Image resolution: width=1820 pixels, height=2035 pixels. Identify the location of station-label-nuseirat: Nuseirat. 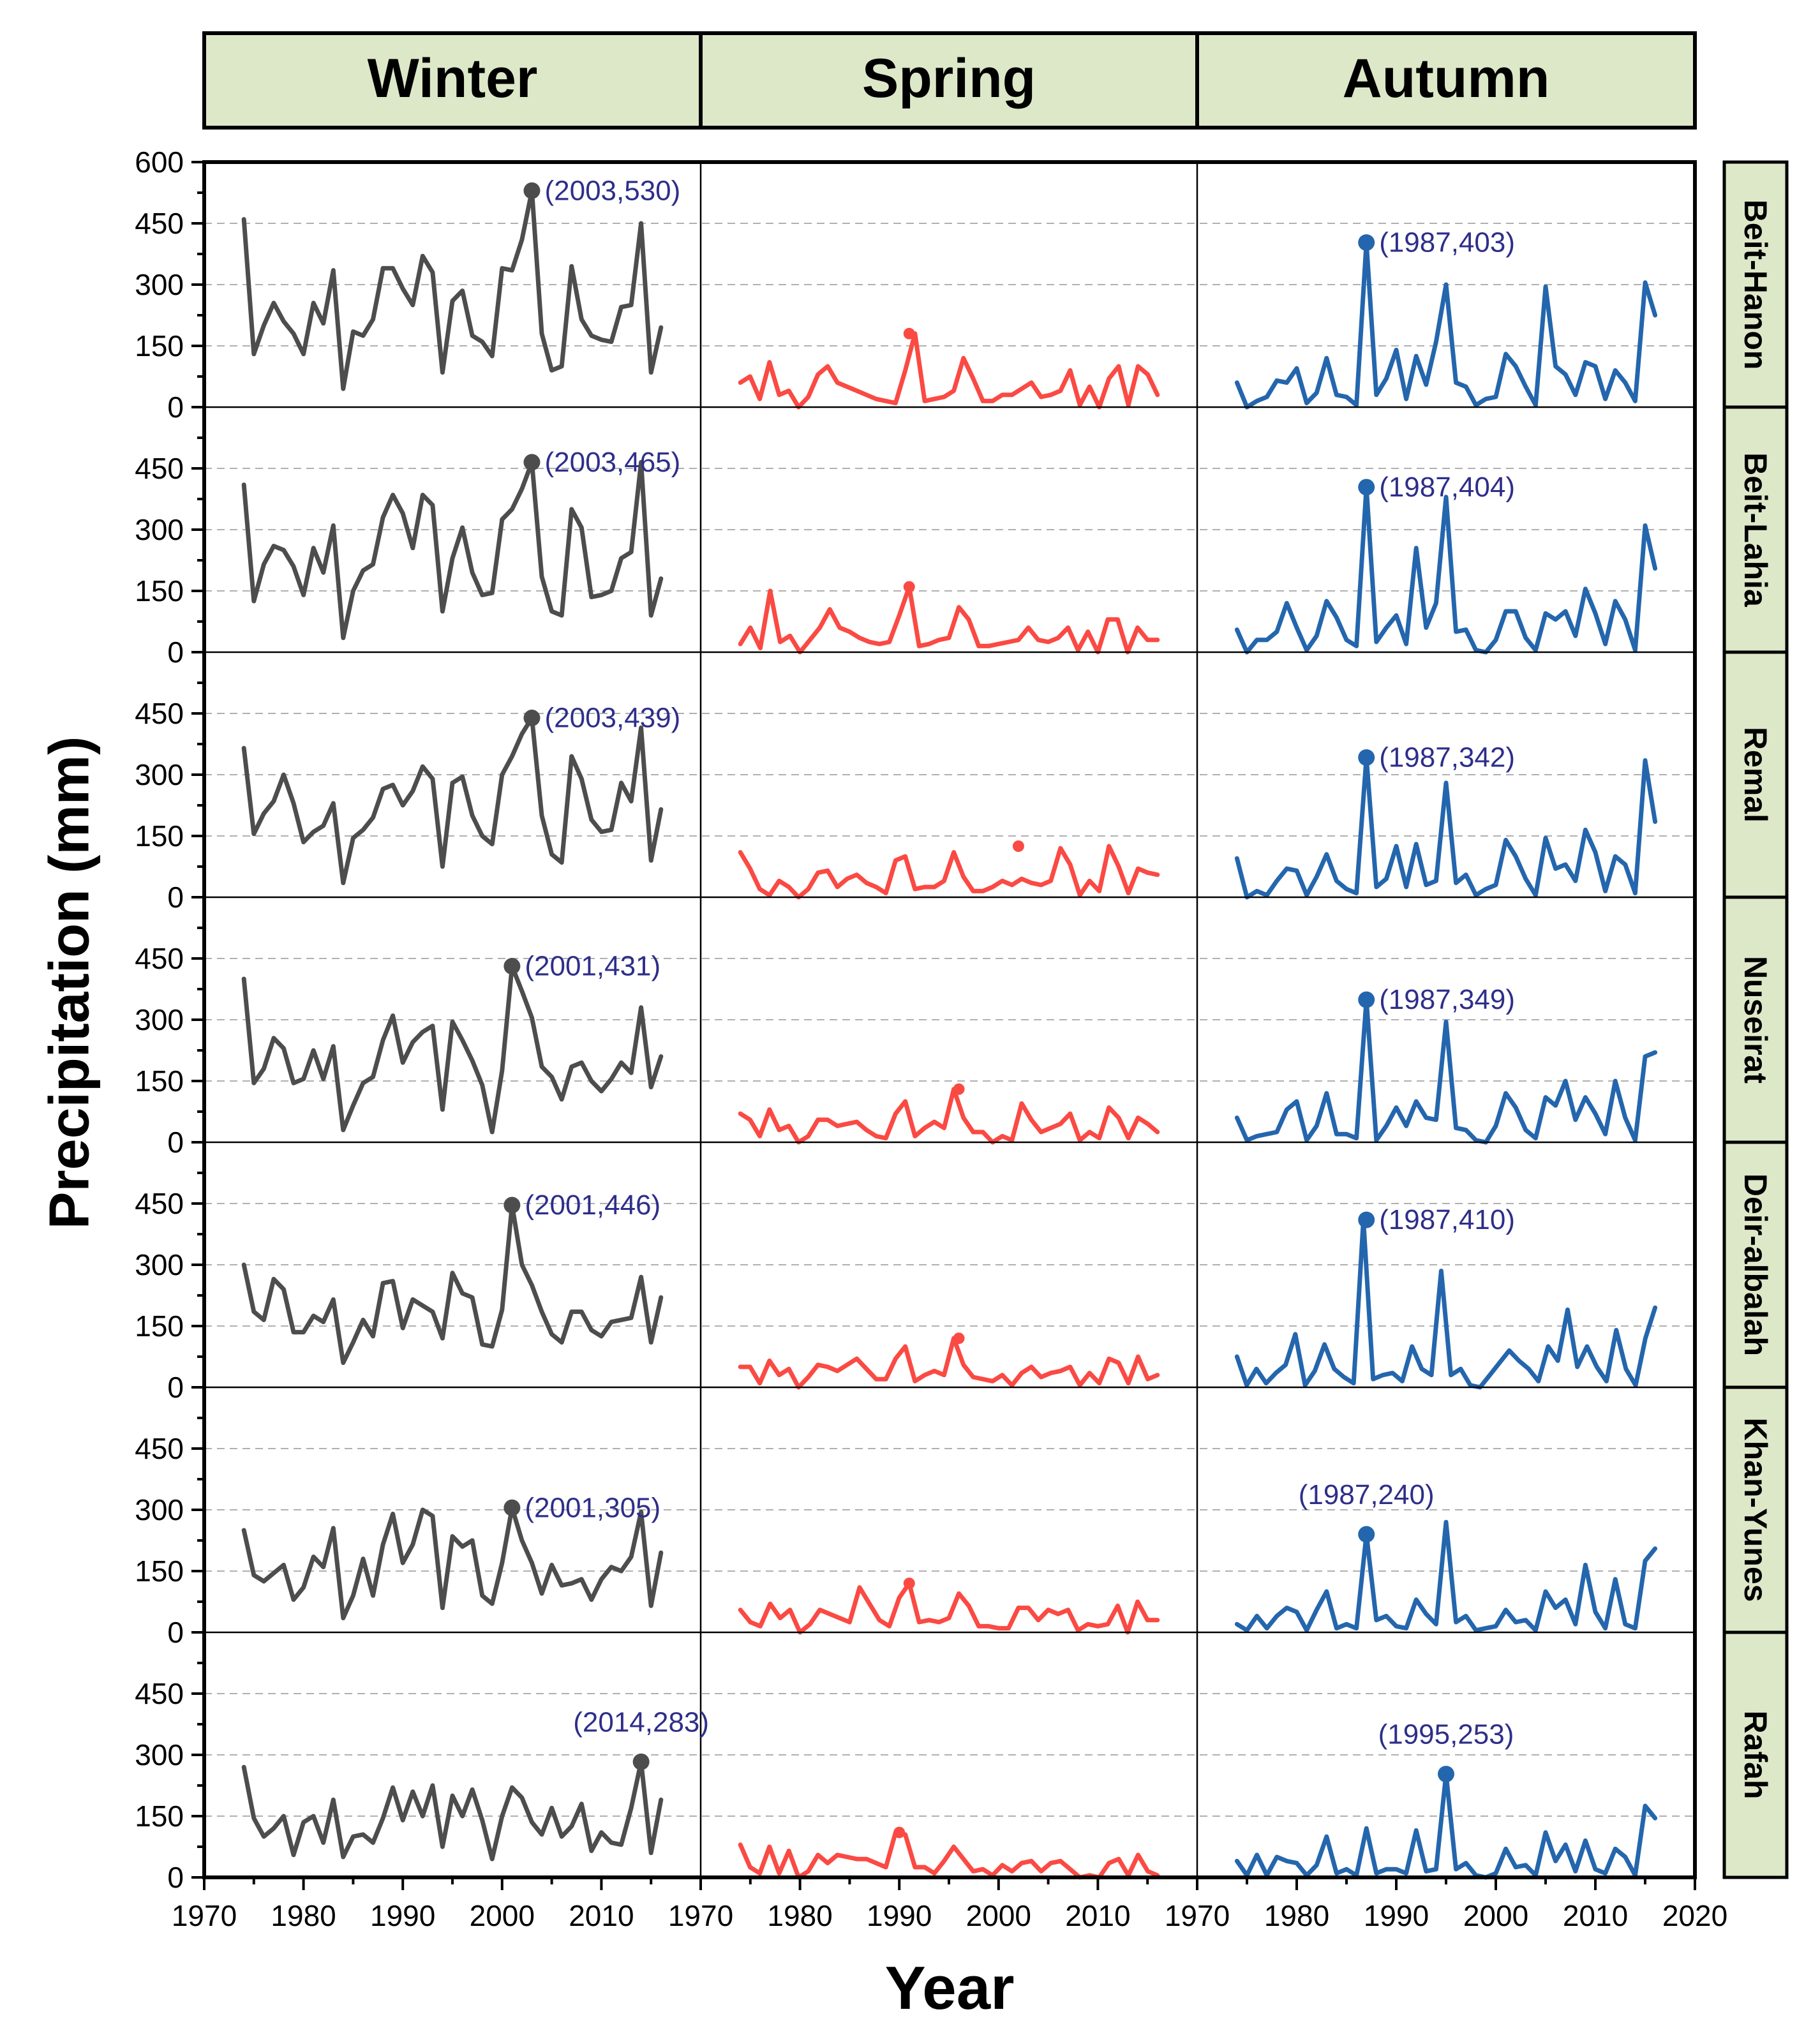
(1755, 1020).